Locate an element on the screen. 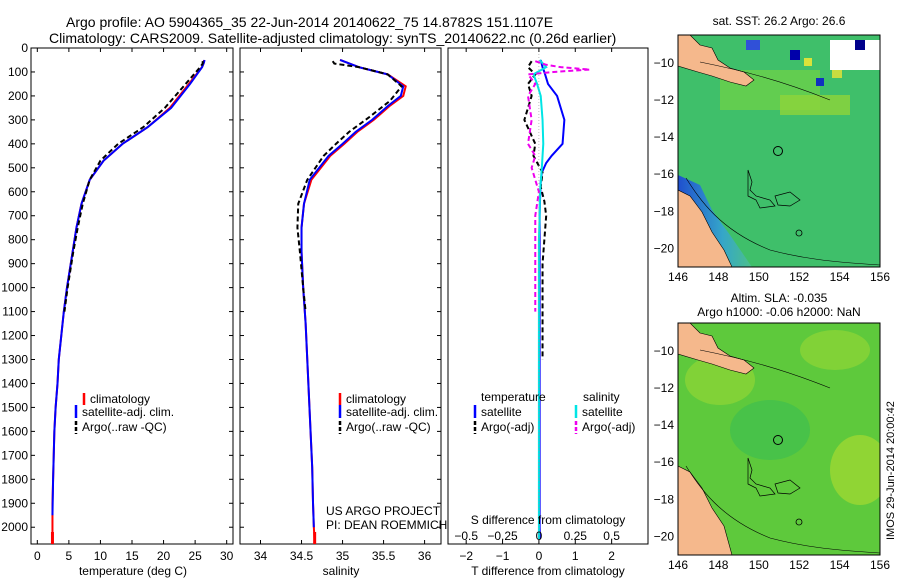  legend-argo: Argo(..raw -QC) is located at coordinates (124, 427).